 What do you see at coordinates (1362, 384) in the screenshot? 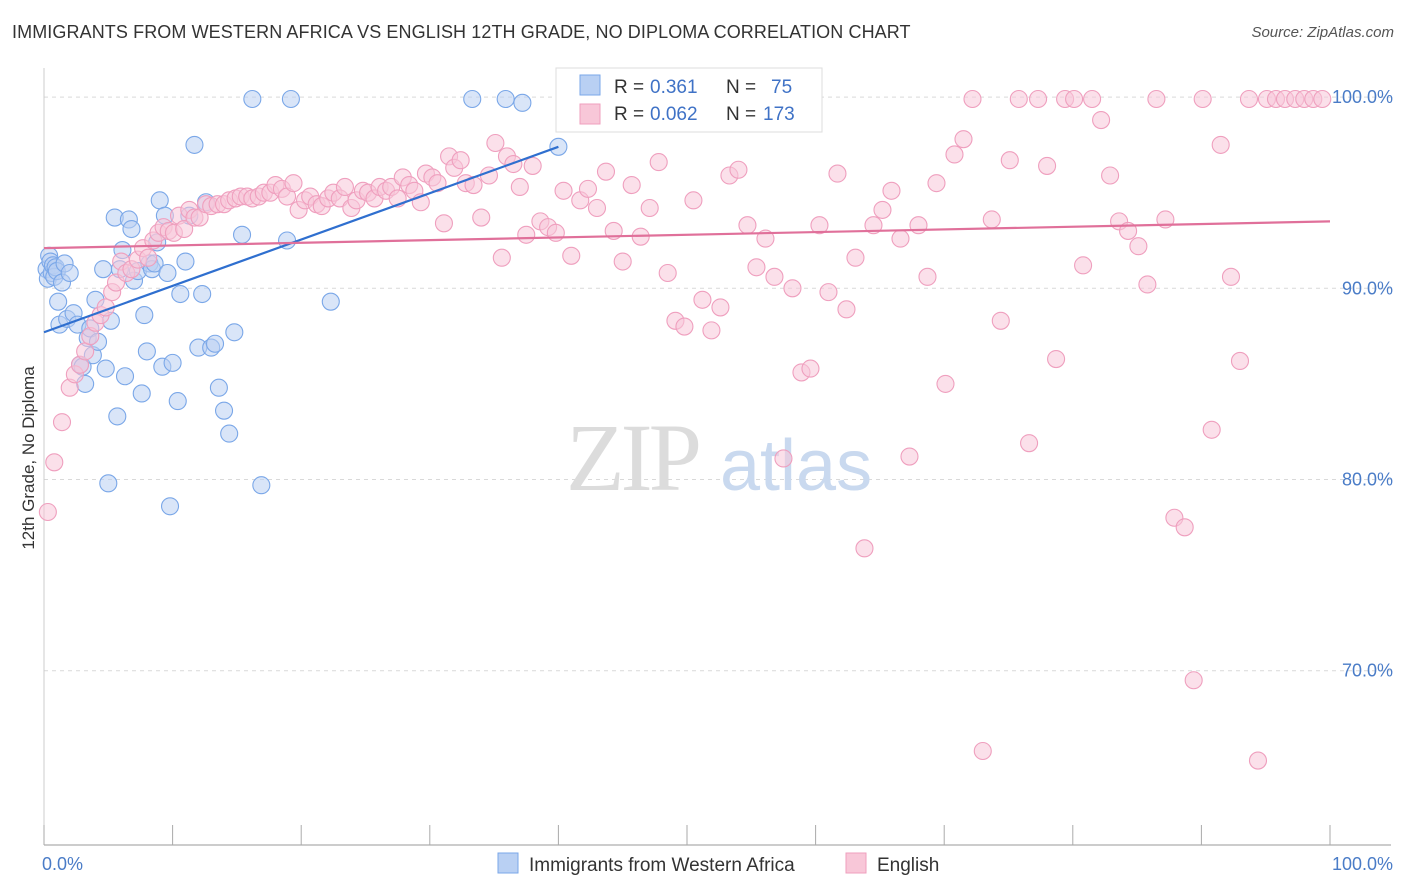
I see `y-tick-labels: 100.0% 90.0% 80.0% 70.0%` at bounding box center [1362, 384].